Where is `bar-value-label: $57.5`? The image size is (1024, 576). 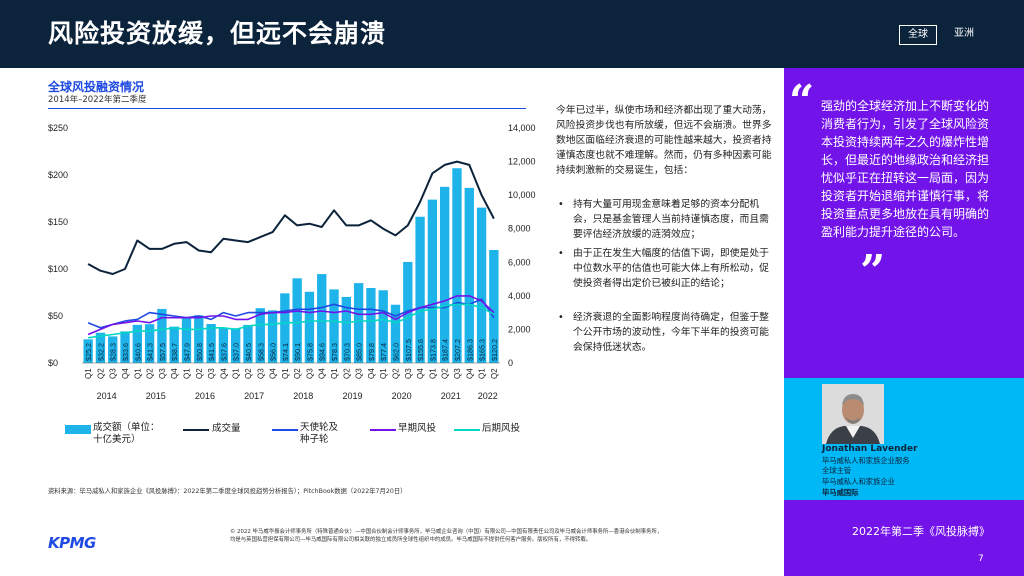 bar-value-label: $57.5 is located at coordinates (162, 352).